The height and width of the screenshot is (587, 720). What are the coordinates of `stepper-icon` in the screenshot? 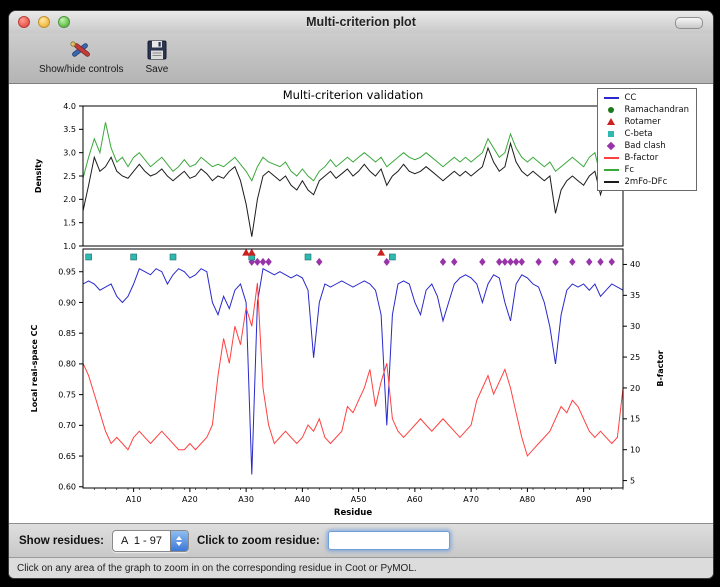 It's located at (178, 540).